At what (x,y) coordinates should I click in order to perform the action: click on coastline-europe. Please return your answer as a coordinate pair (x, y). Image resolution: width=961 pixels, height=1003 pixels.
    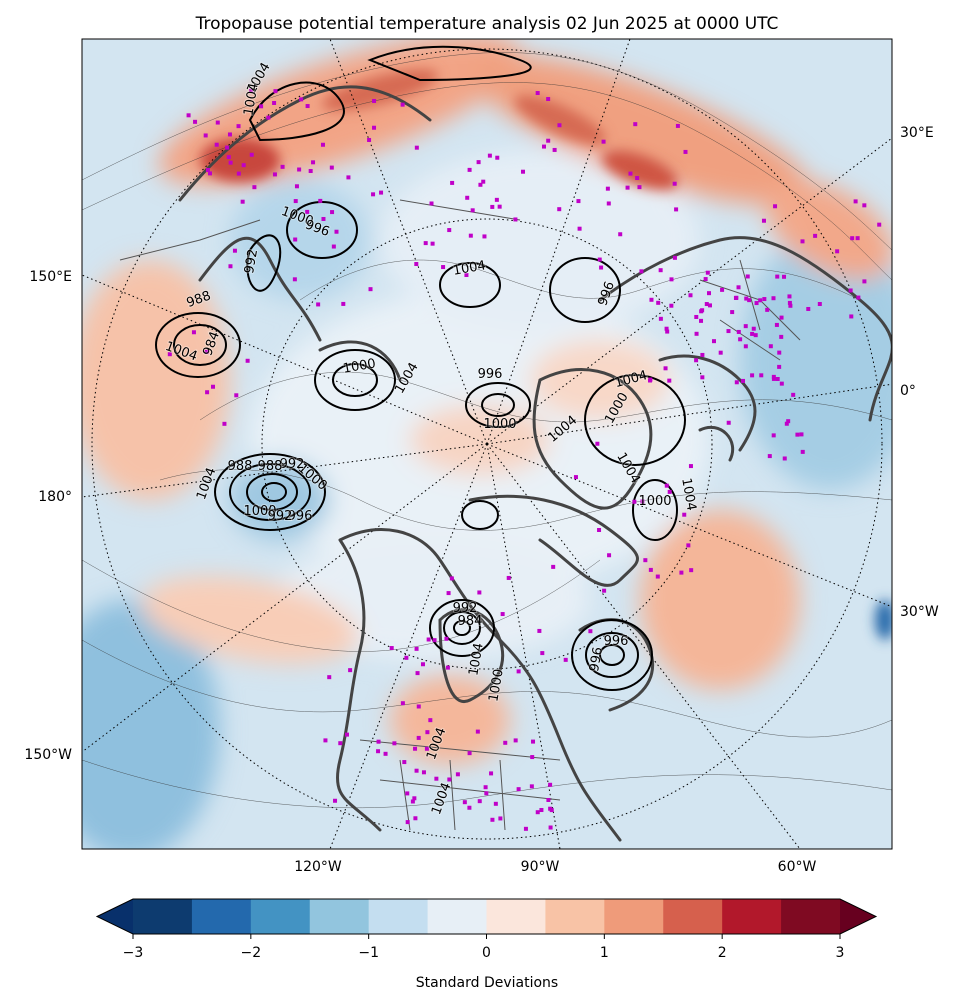
    Looking at the image, I should click on (707, 408).